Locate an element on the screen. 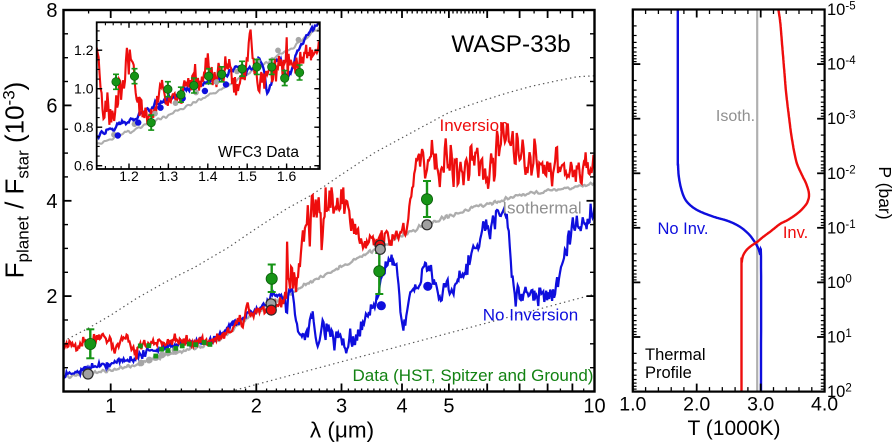 The height and width of the screenshot is (445, 892). svg-text: Inversion is located at coordinates (474, 125).